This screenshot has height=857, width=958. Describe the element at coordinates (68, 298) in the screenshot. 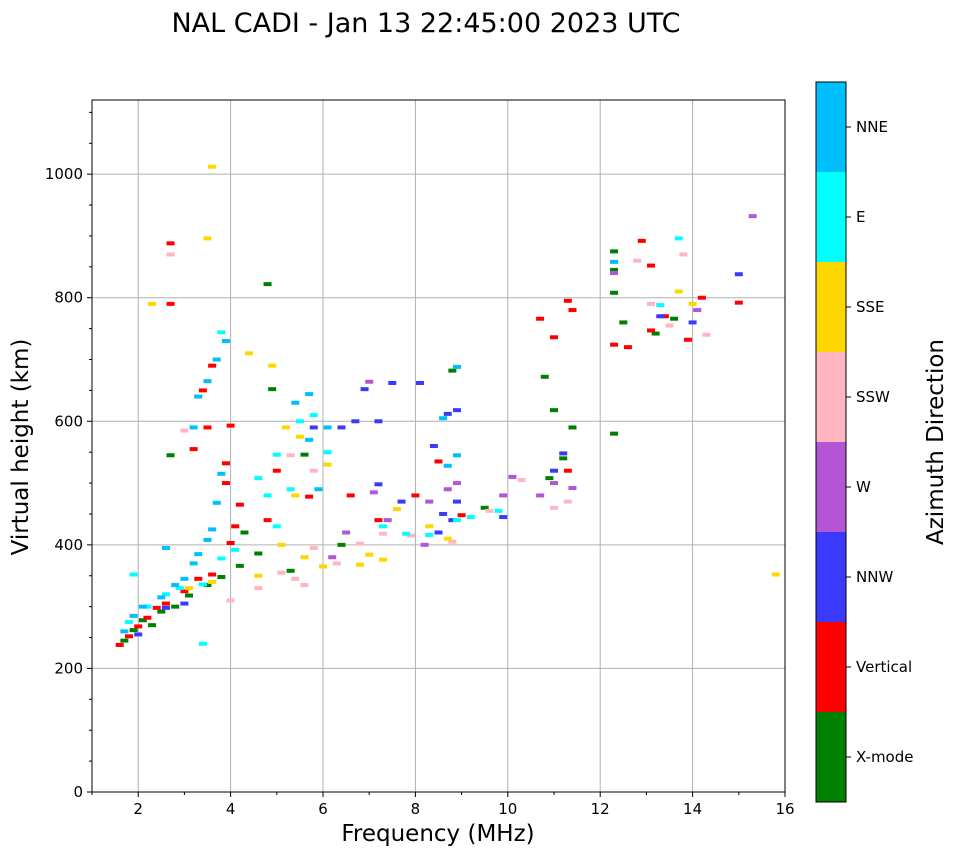

I see `y-tick-label: 800` at that location.